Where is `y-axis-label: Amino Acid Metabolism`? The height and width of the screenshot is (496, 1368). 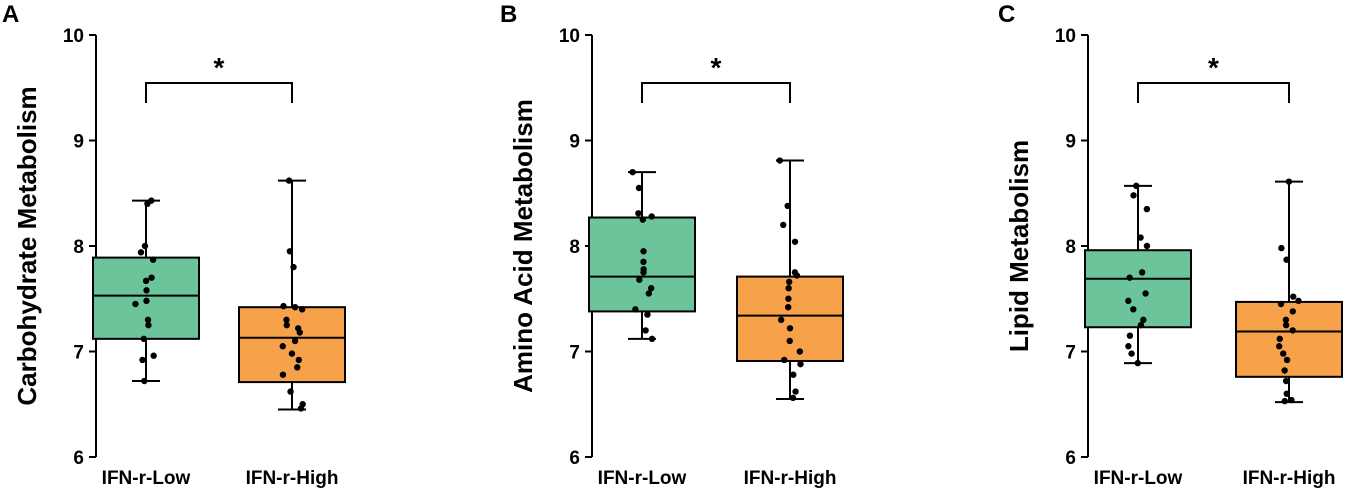
y-axis-label: Amino Acid Metabolism is located at coordinates (523, 246).